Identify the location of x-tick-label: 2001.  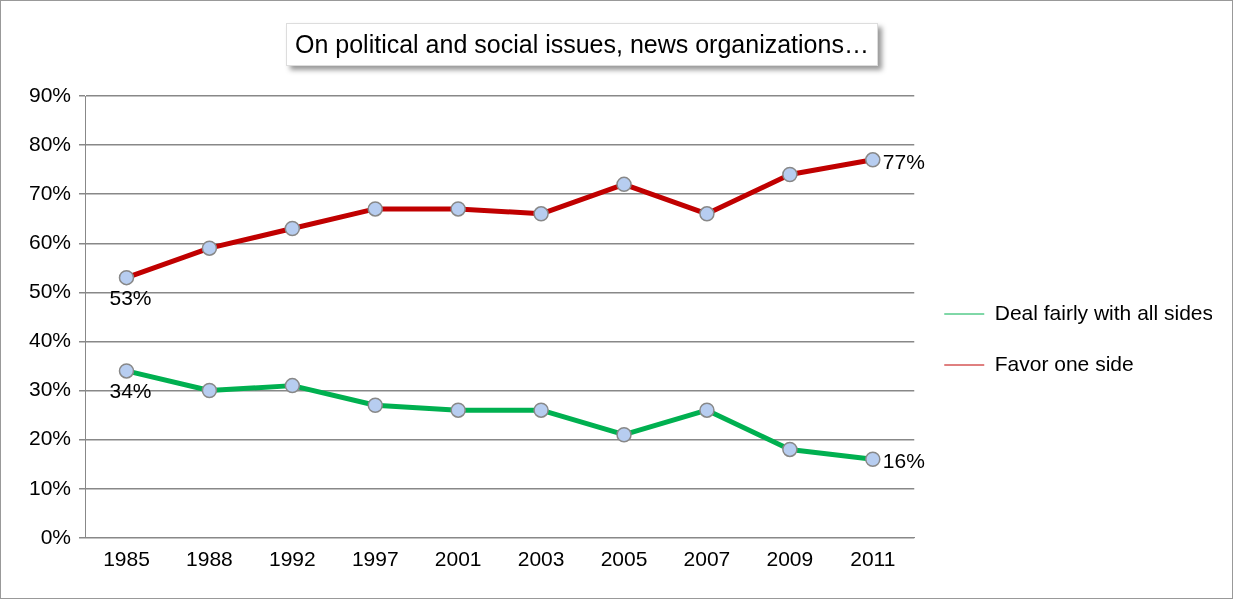
(458, 559).